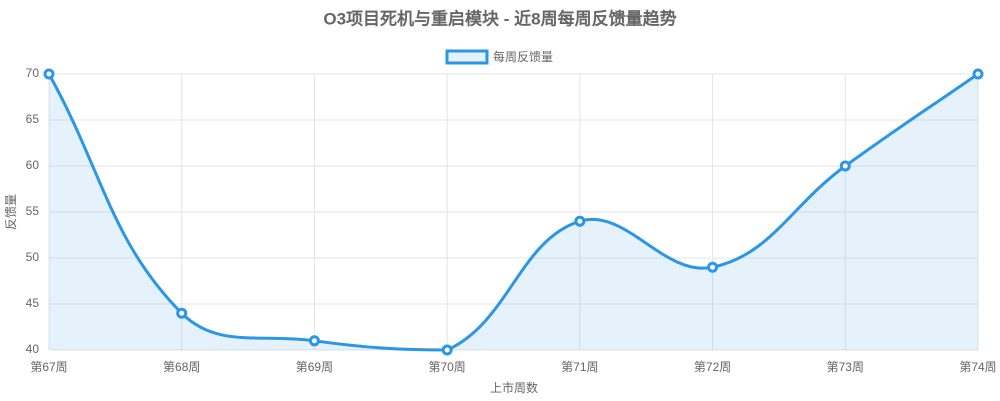 The width and height of the screenshot is (1000, 401). I want to click on y-tick-label: 50, so click(33, 257).